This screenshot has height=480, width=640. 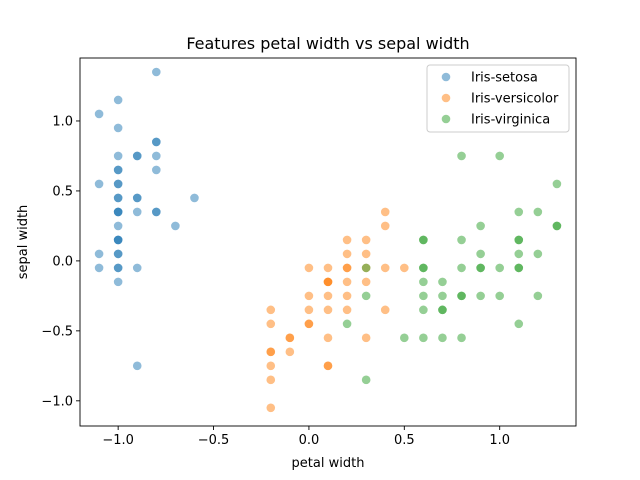 I want to click on legend-label-iris-versicolor: Iris-versicolor, so click(x=515, y=99).